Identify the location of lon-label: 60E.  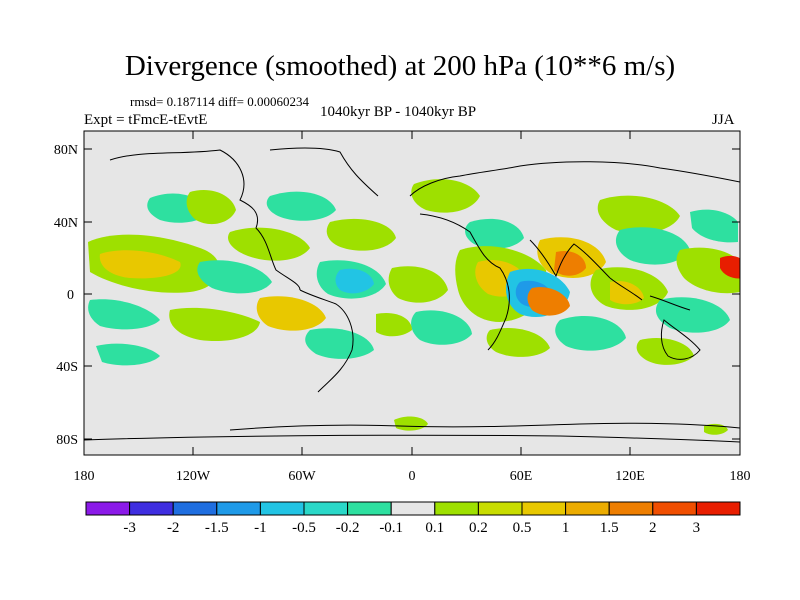
(521, 476).